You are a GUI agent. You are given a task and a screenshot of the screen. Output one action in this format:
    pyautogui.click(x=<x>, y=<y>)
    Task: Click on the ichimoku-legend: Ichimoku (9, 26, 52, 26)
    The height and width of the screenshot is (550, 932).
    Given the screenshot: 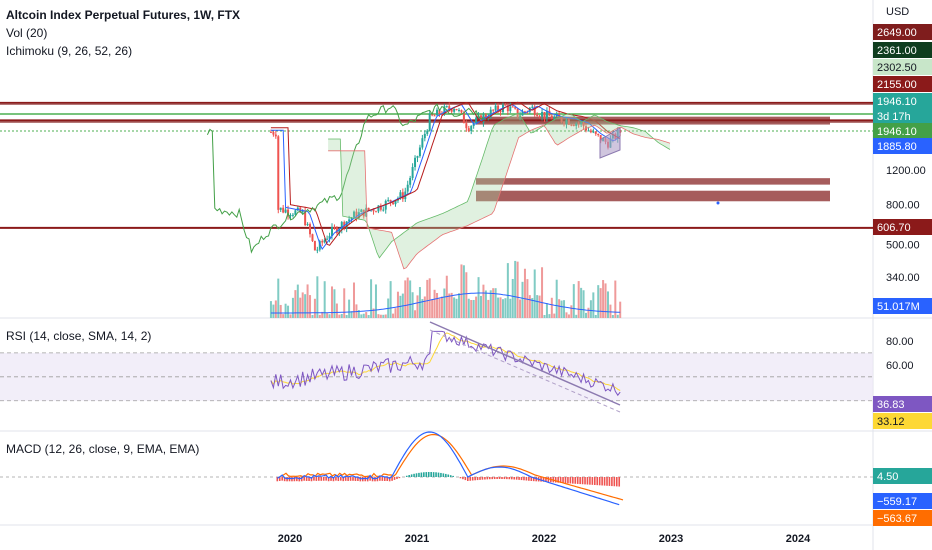 What is the action you would take?
    pyautogui.click(x=69, y=51)
    